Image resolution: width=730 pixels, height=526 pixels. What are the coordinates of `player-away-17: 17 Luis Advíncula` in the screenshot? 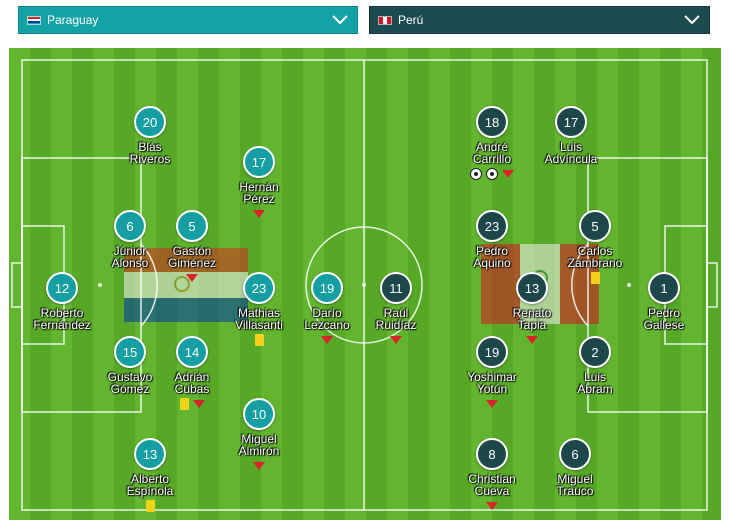 It's located at (571, 143).